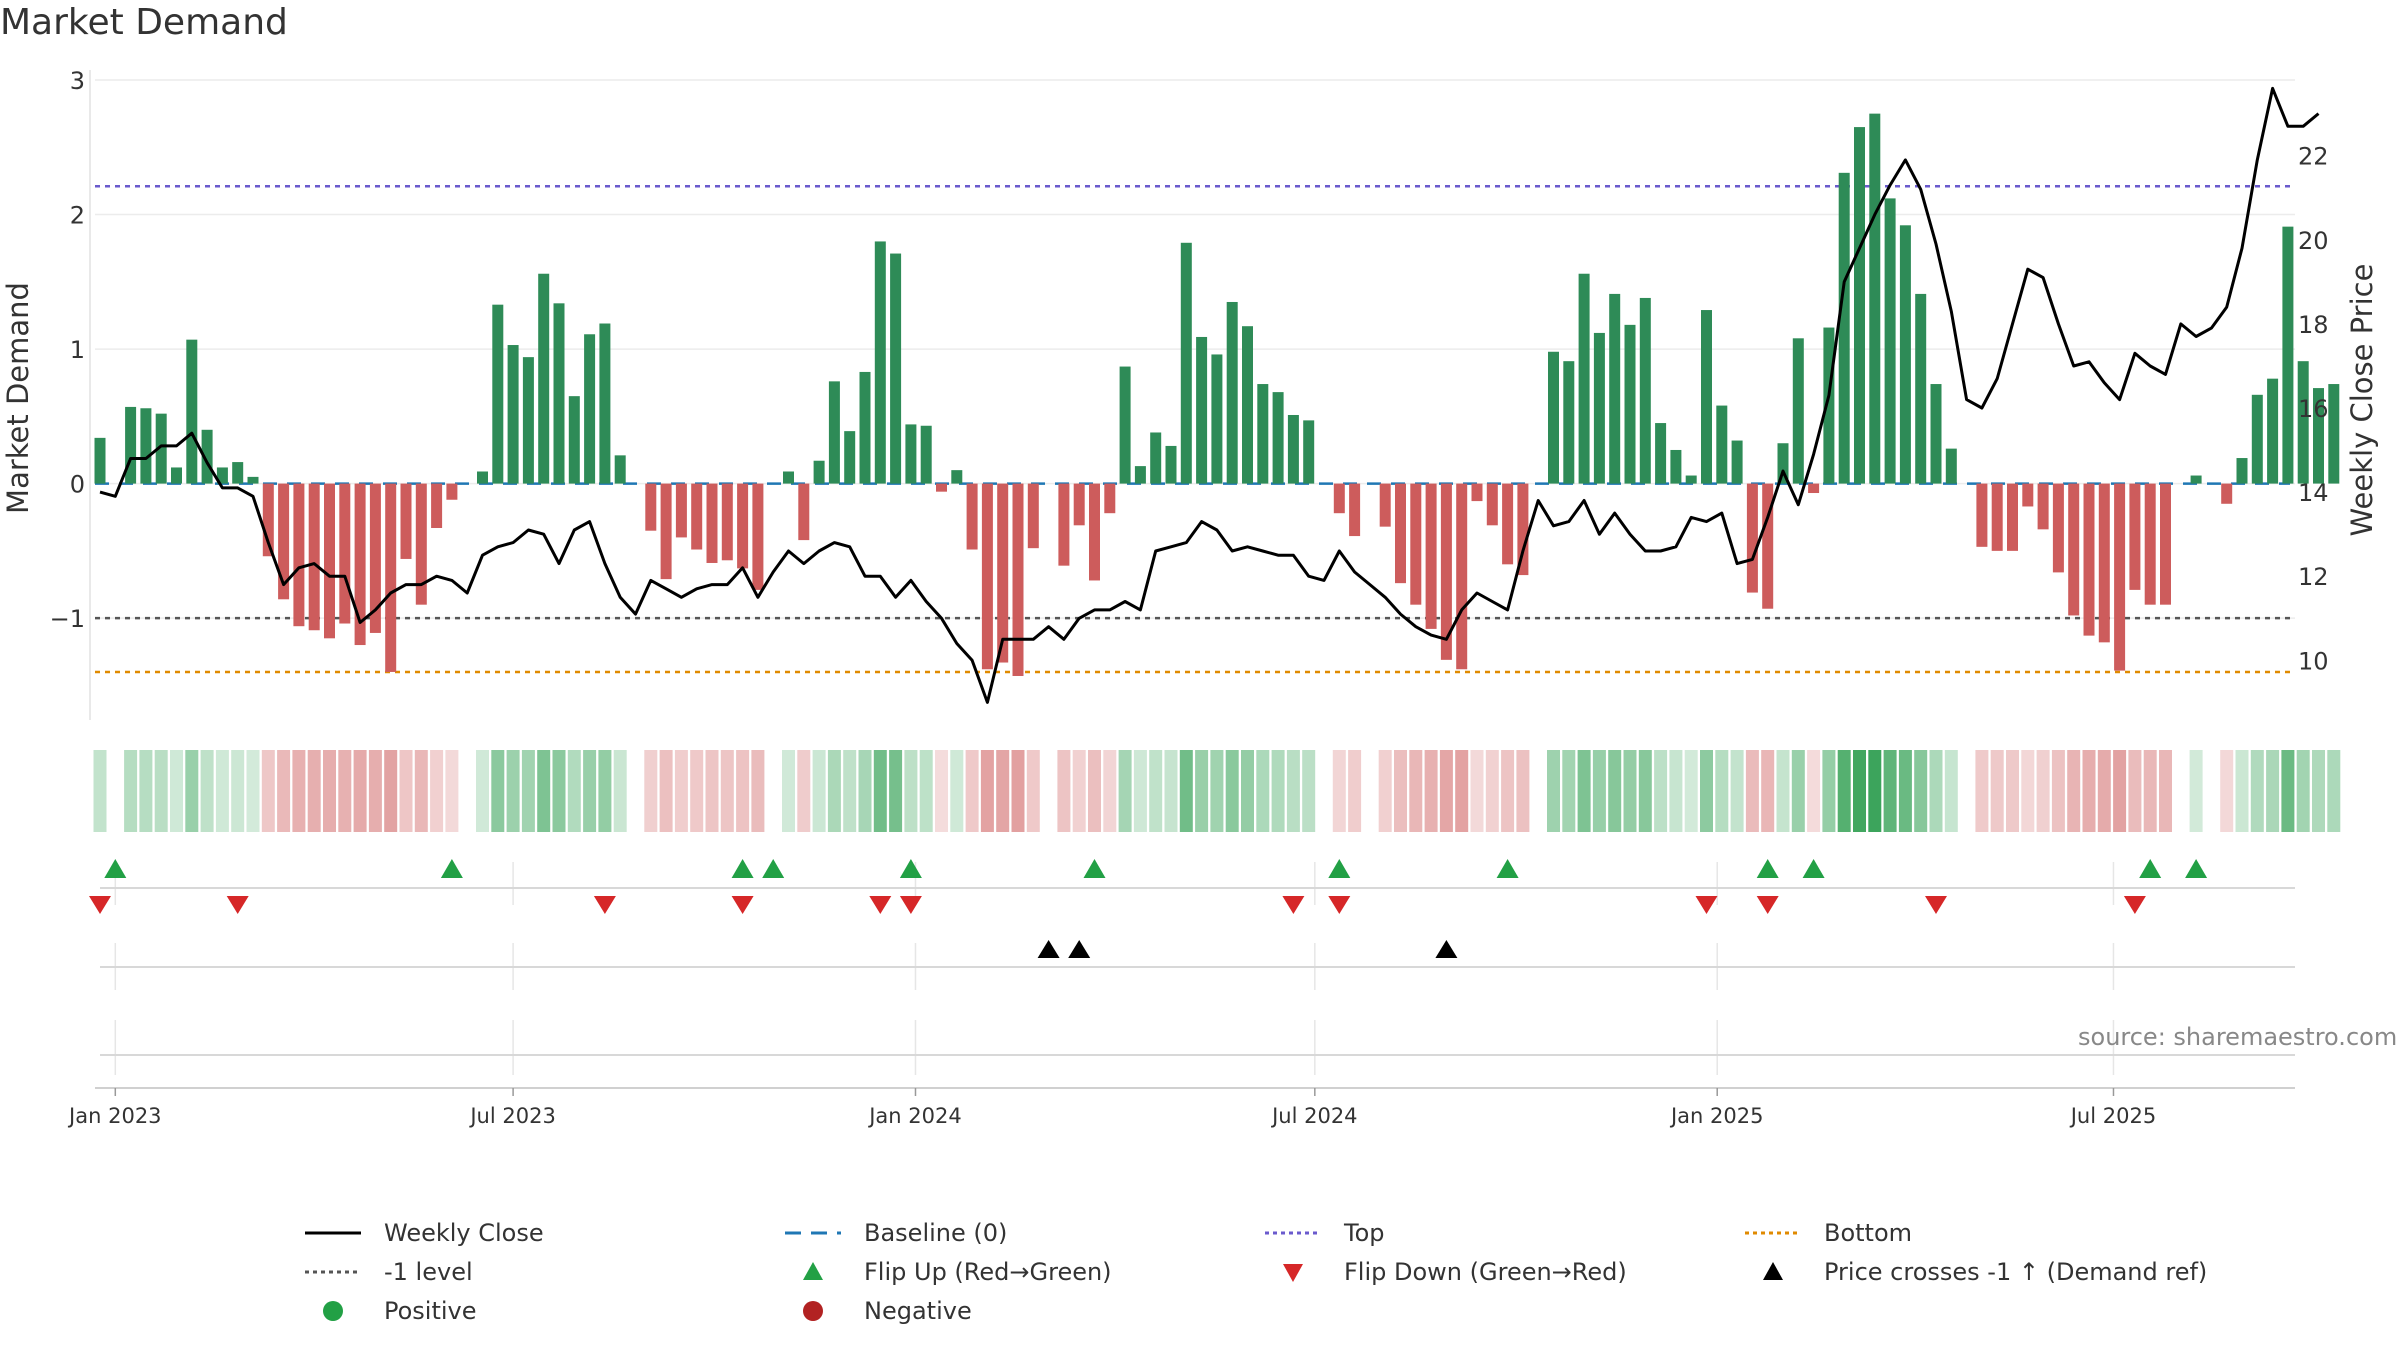 Image resolution: width=2400 pixels, height=1350 pixels. I want to click on y-tick-label: 3, so click(77, 81).